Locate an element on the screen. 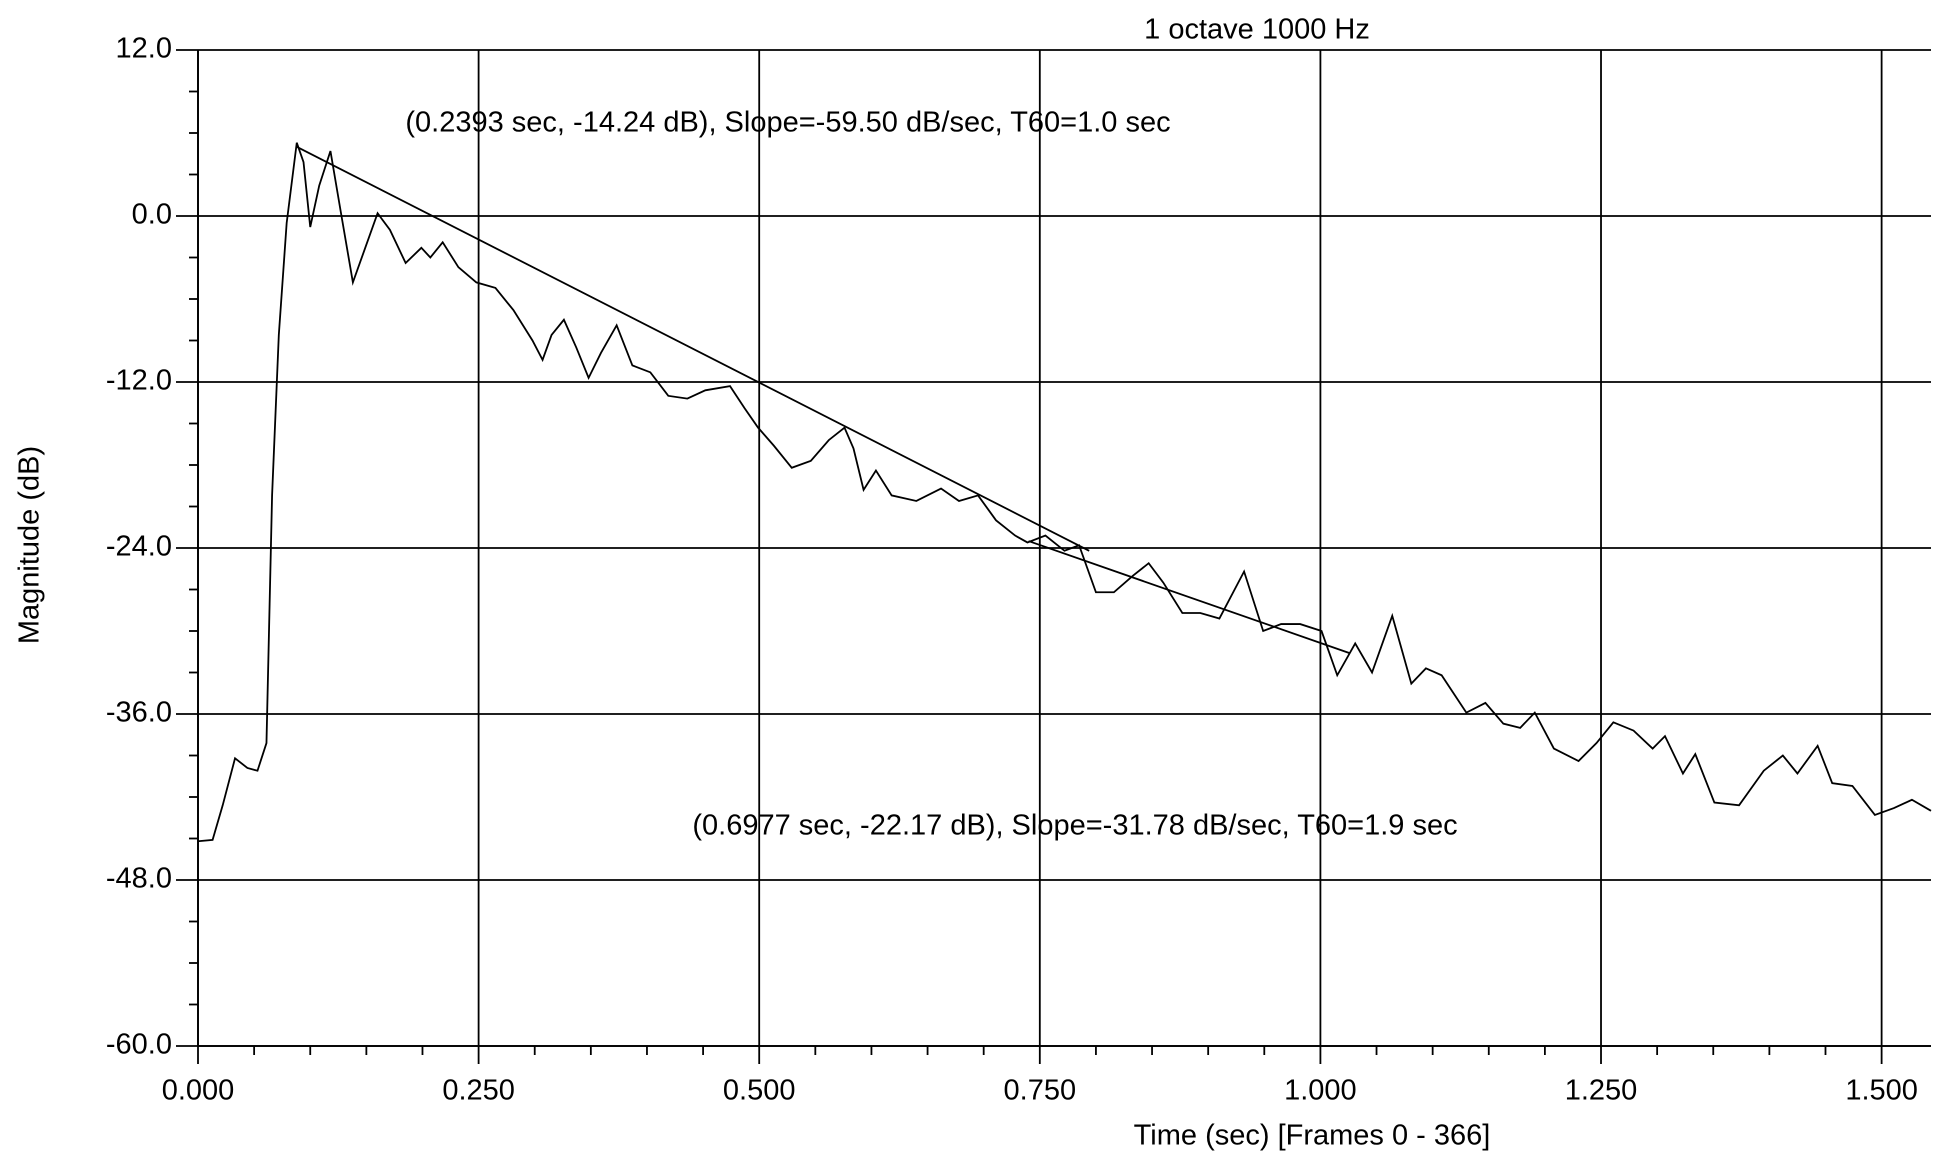 This screenshot has height=1157, width=1941. y-tick-label: -36.0 is located at coordinates (139, 713).